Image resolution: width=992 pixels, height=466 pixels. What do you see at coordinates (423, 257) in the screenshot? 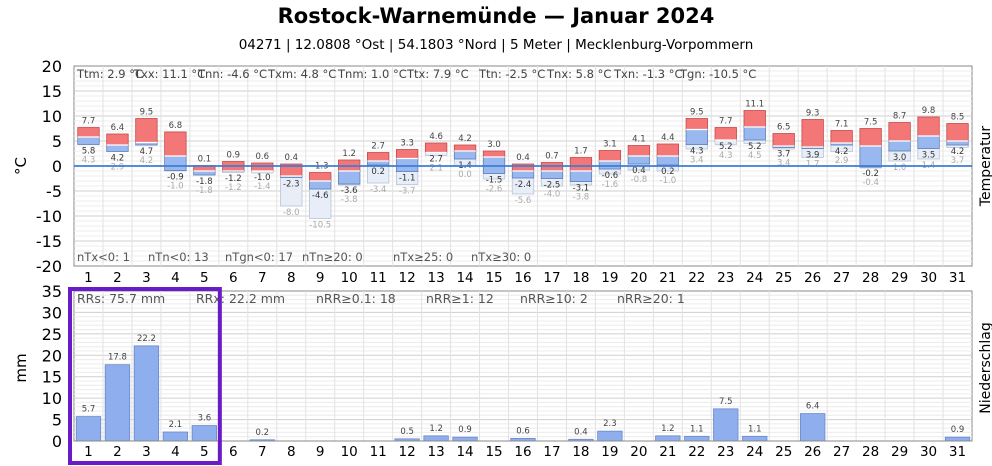
I see `temperature-count-stat: nTx≥25: 0` at bounding box center [423, 257].